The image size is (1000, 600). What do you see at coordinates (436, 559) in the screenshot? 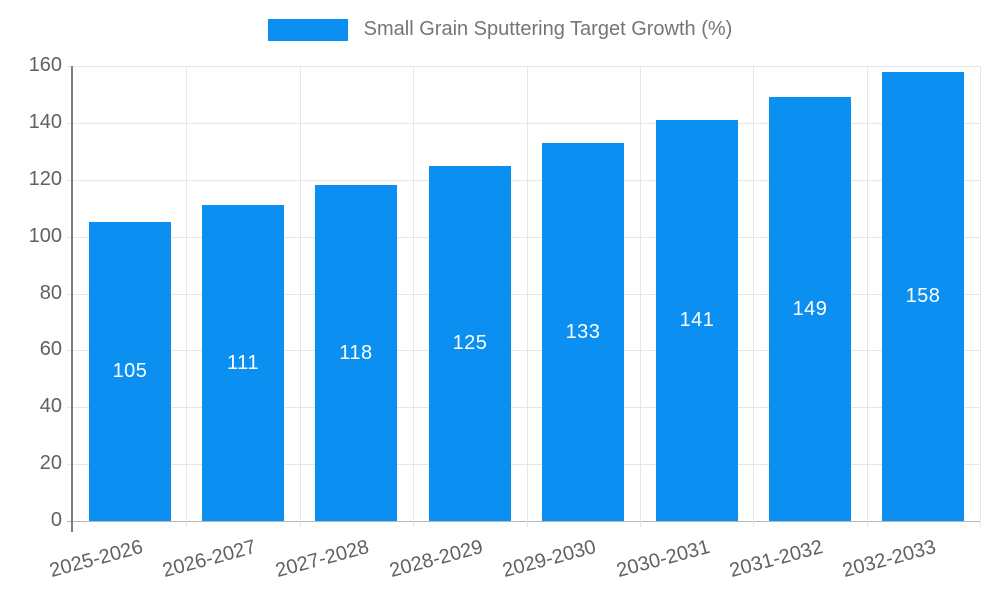
I see `x-axis-tick-label: 2028-2029` at bounding box center [436, 559].